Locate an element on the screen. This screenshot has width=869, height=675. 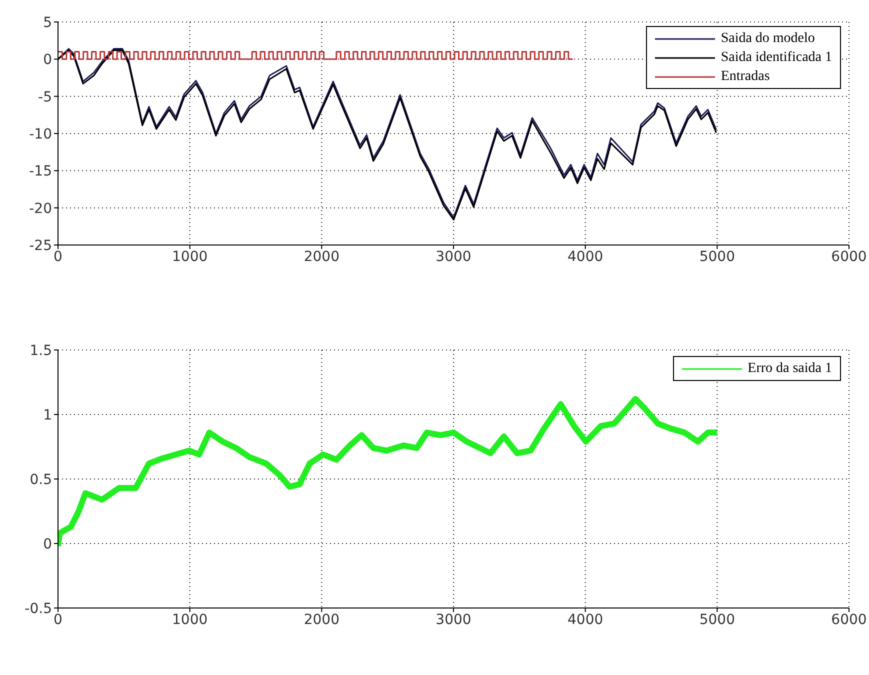
y-tick-label: -20 is located at coordinates (40, 208).